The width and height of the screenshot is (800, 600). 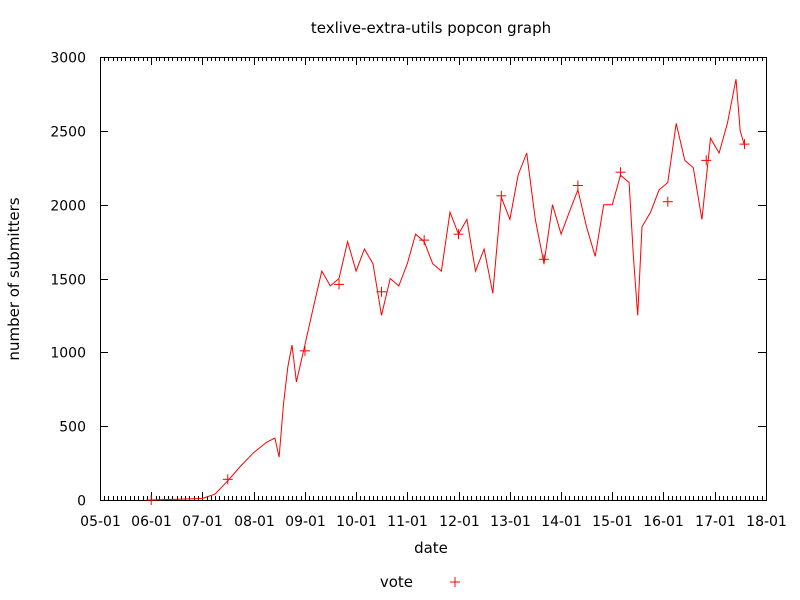 I want to click on x-tick-label: 08-01, so click(x=254, y=522).